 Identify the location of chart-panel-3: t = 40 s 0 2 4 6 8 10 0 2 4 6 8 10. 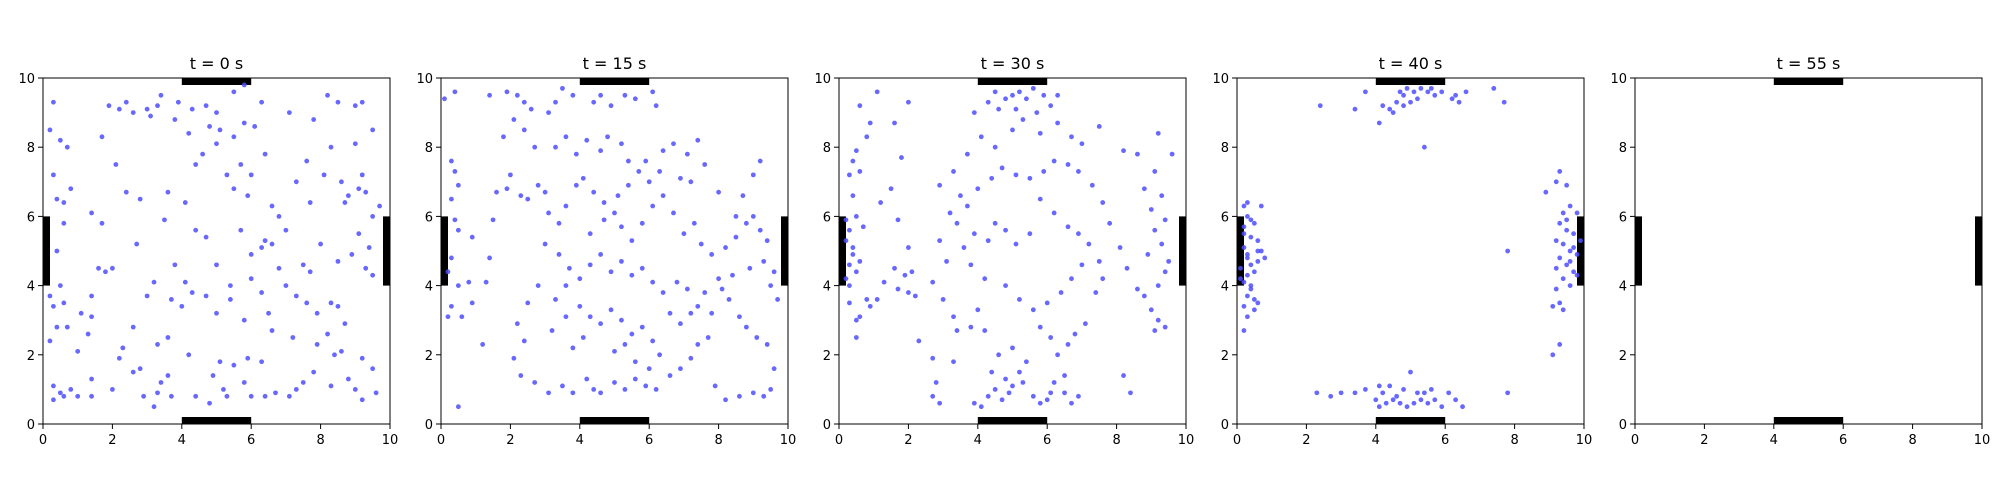
(1402, 251).